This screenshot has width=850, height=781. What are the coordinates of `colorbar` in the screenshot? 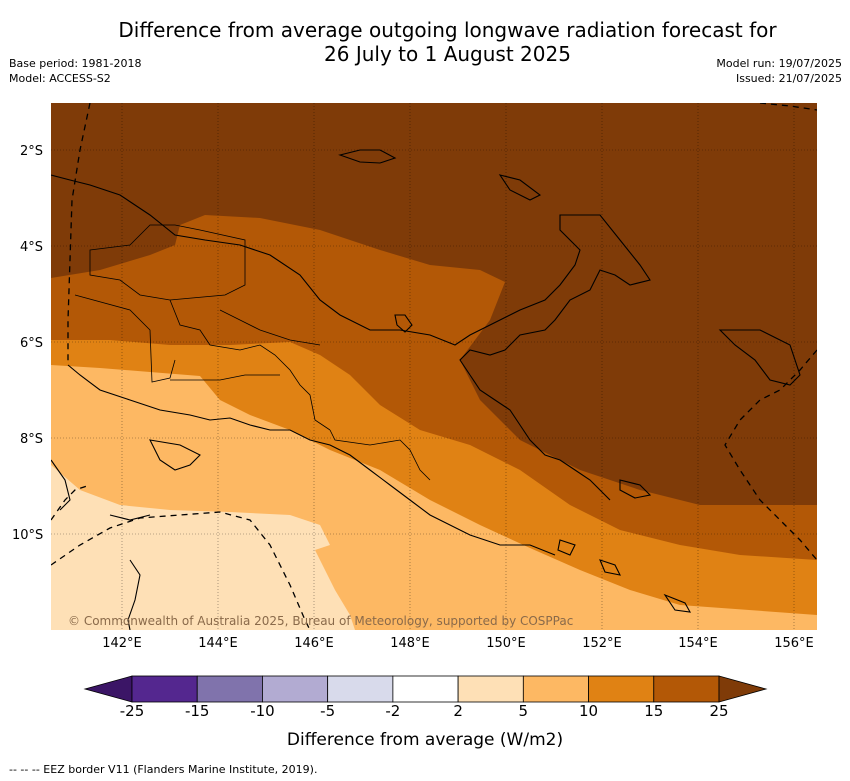 It's located at (425, 689).